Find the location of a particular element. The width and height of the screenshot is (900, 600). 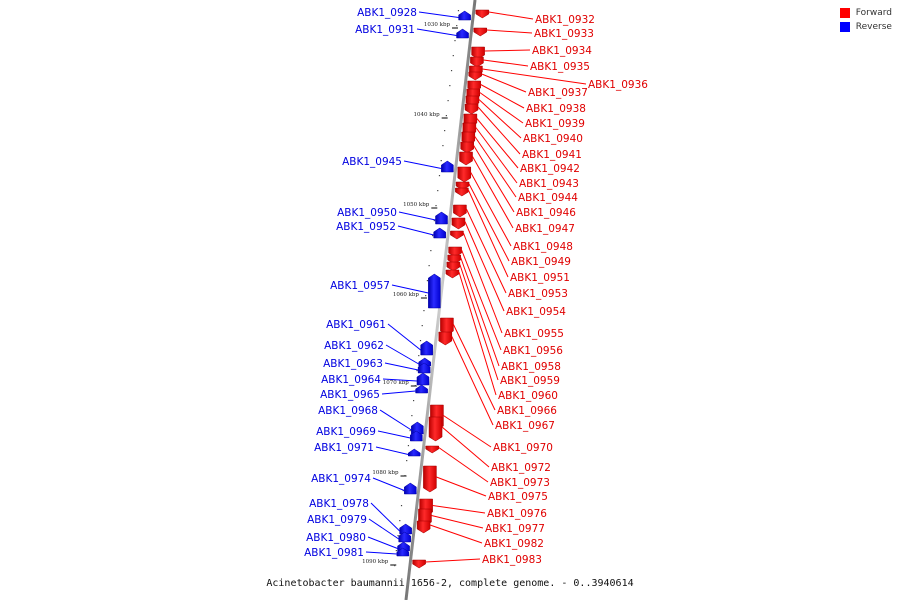

reverse-gene-label: ABK1_0928 is located at coordinates (387, 13).